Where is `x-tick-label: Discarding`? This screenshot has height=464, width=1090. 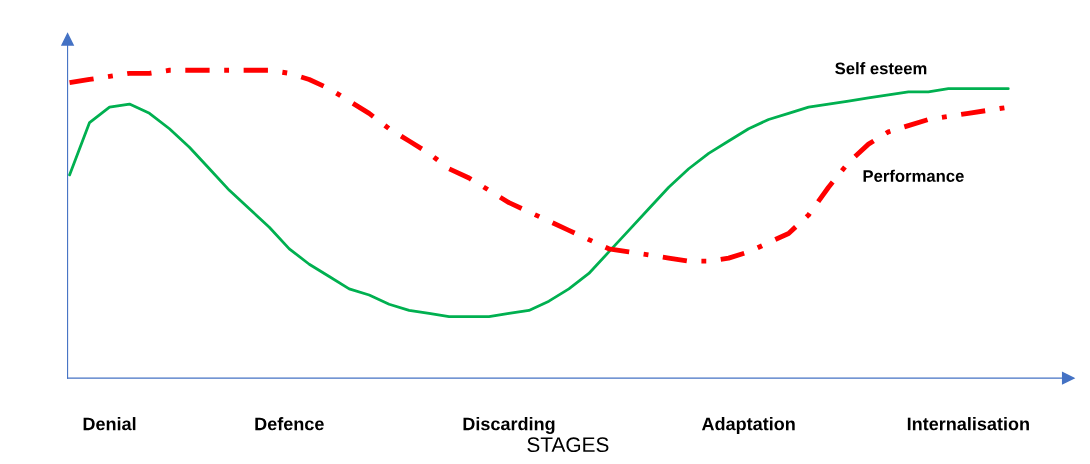
x-tick-label: Discarding is located at coordinates (509, 425).